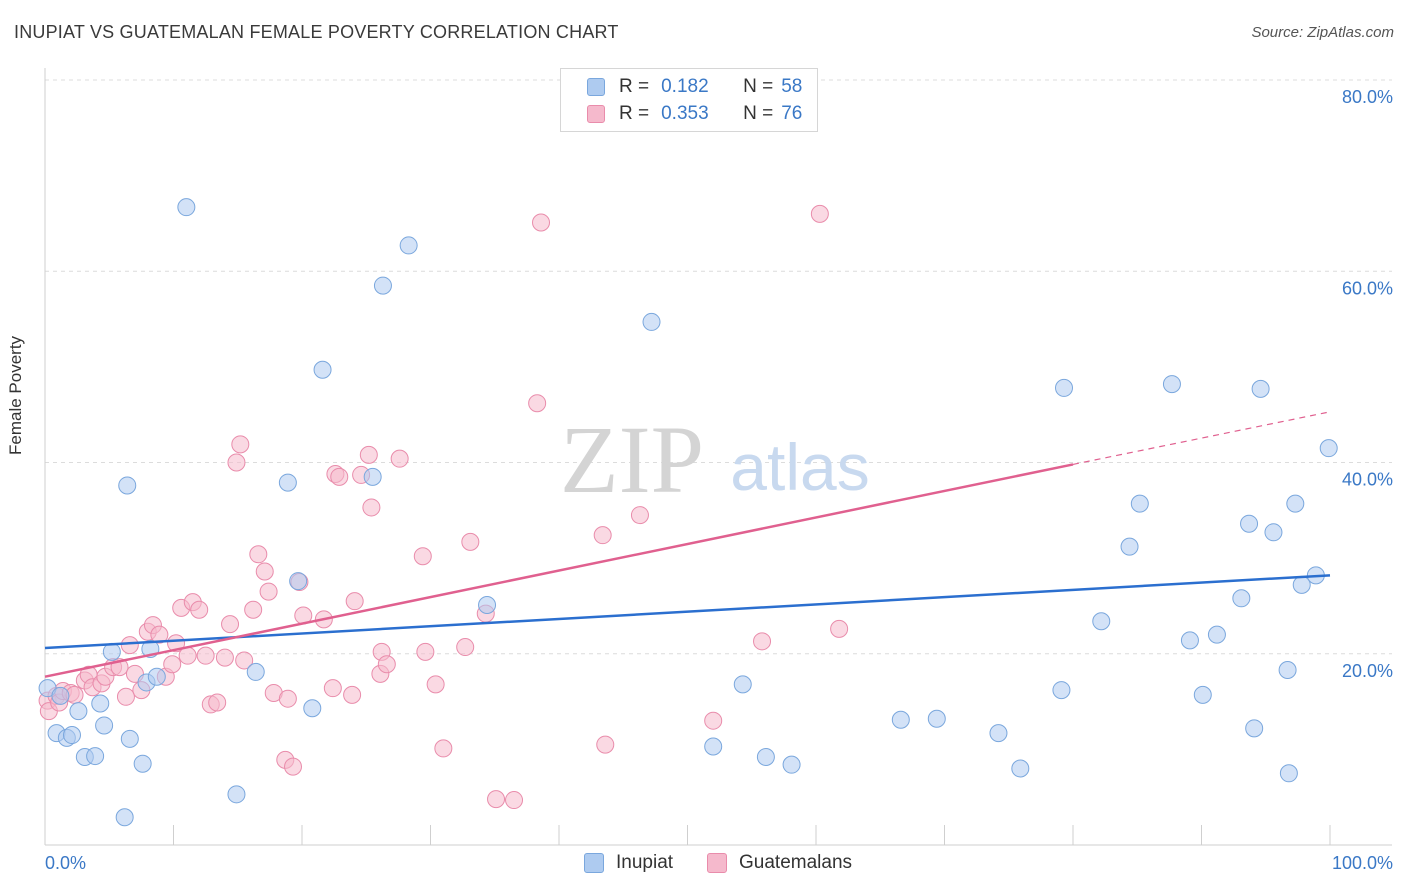 This screenshot has height=892, width=1406. What do you see at coordinates (65, 863) in the screenshot?
I see `x-tick-label: 0.0%` at bounding box center [65, 863].